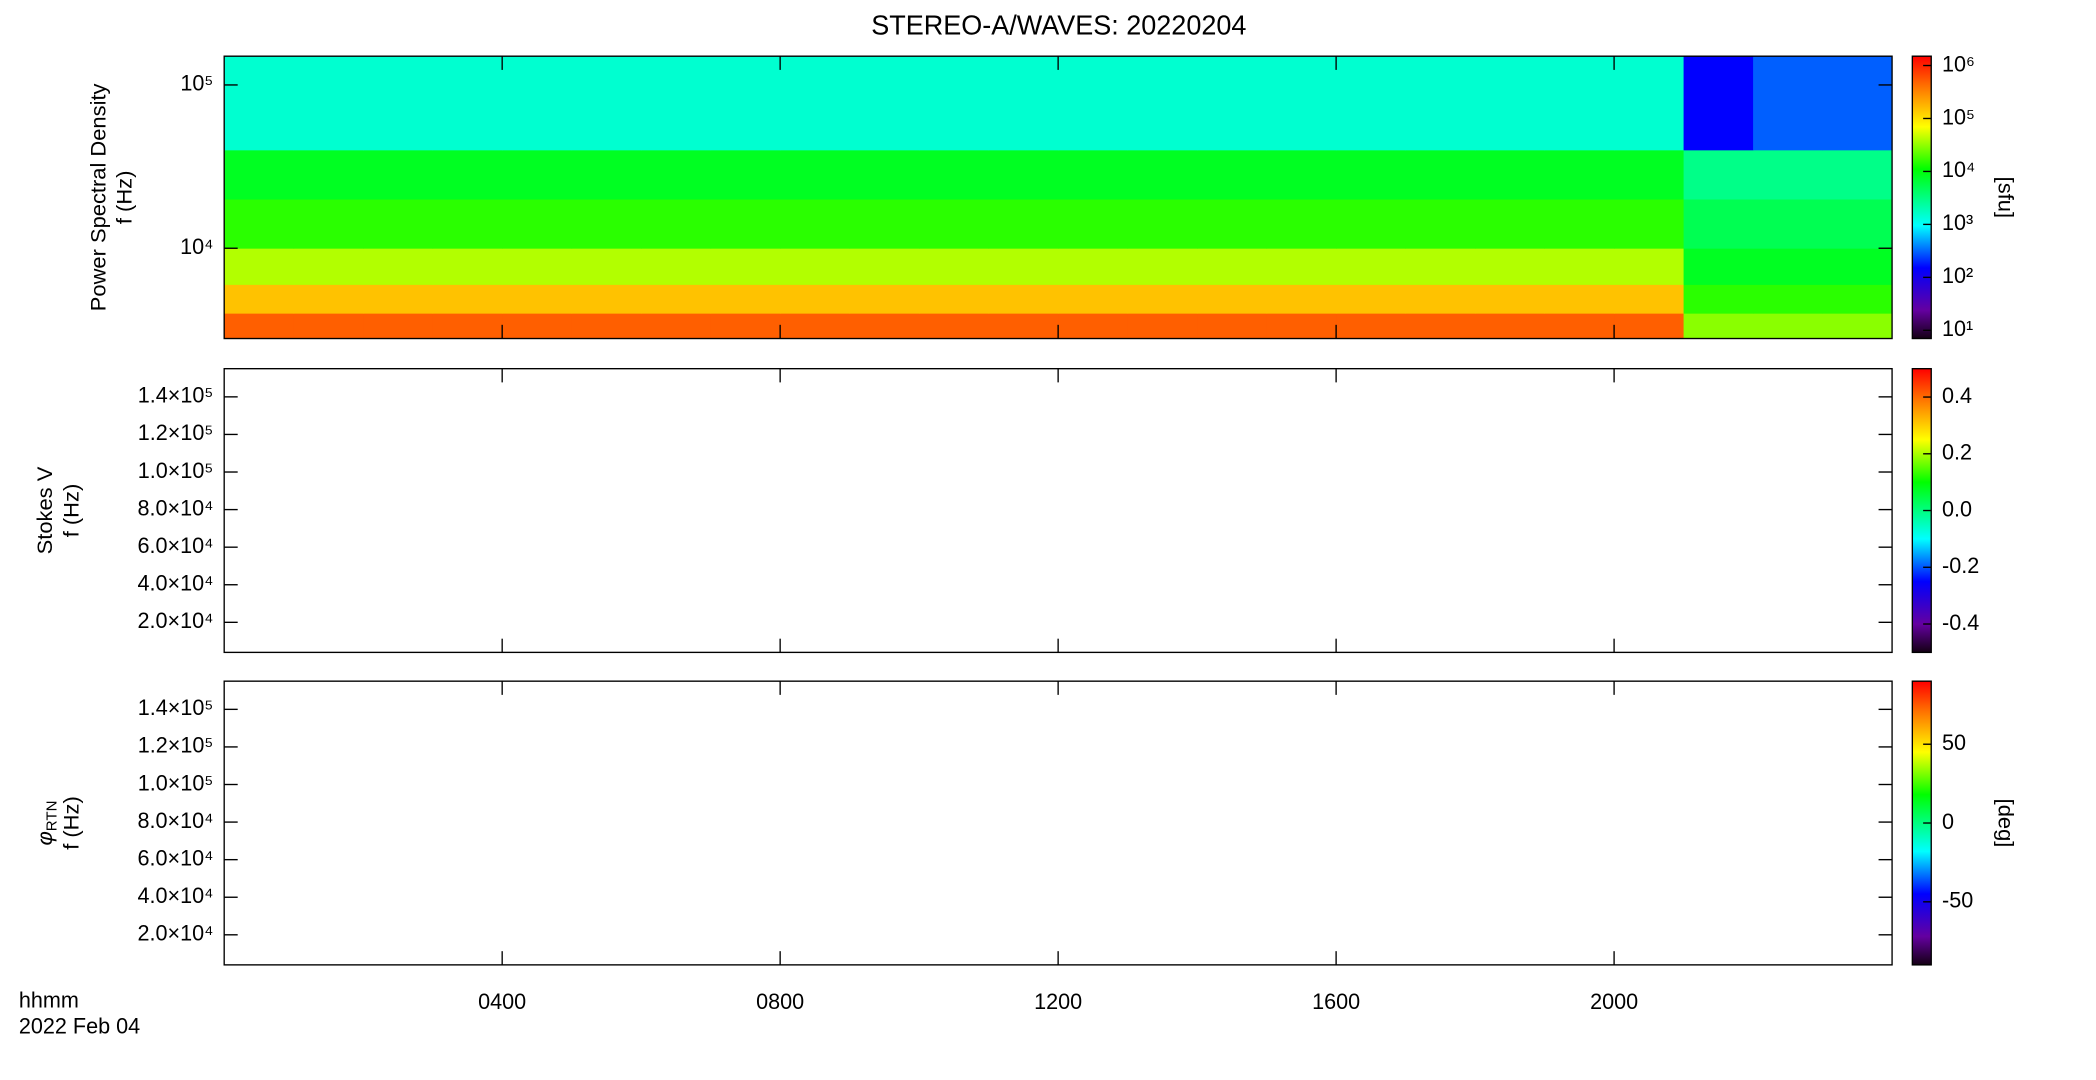  What do you see at coordinates (1954, 742) in the screenshot?
I see `colorbar-tick-label: 50` at bounding box center [1954, 742].